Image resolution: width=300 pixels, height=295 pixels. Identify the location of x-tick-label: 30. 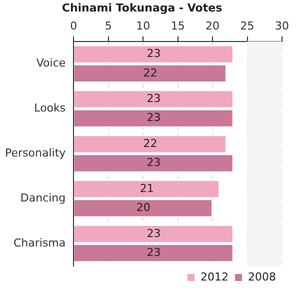
(282, 26).